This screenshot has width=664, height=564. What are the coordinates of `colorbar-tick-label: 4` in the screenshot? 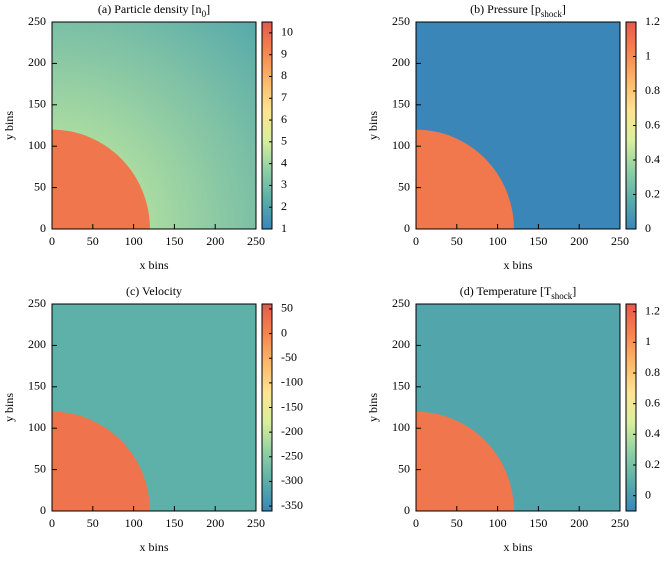 It's located at (284, 162).